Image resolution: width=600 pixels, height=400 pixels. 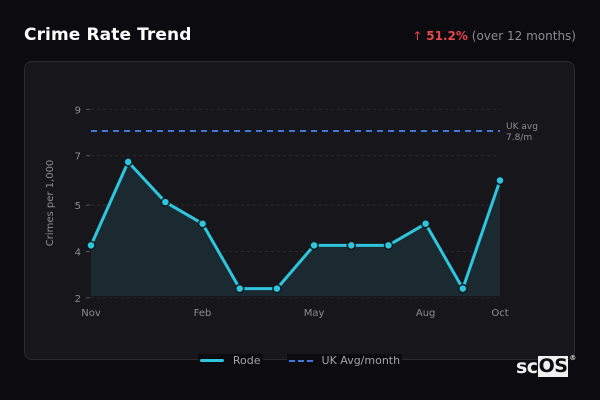 I want to click on legend-item-rode: Rode, so click(x=230, y=360).